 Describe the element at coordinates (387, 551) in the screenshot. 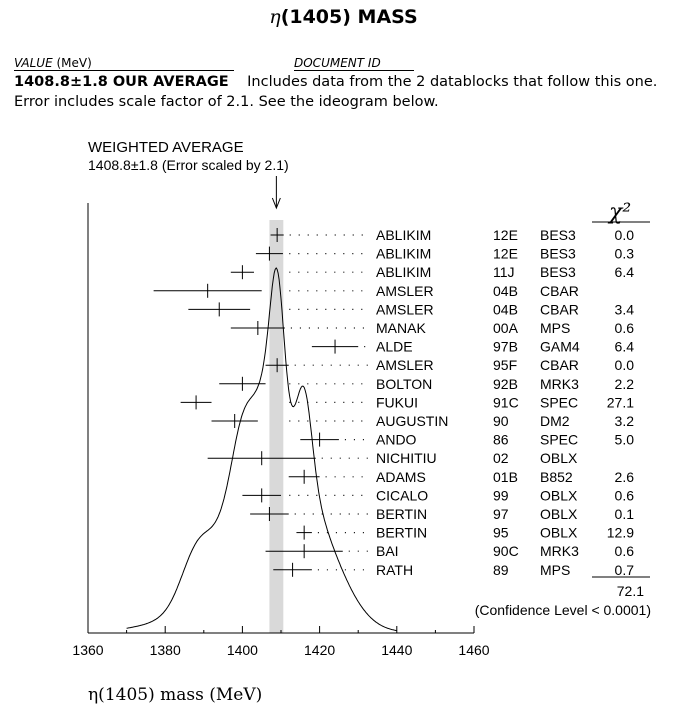

I see `measurement-author: BAI` at that location.